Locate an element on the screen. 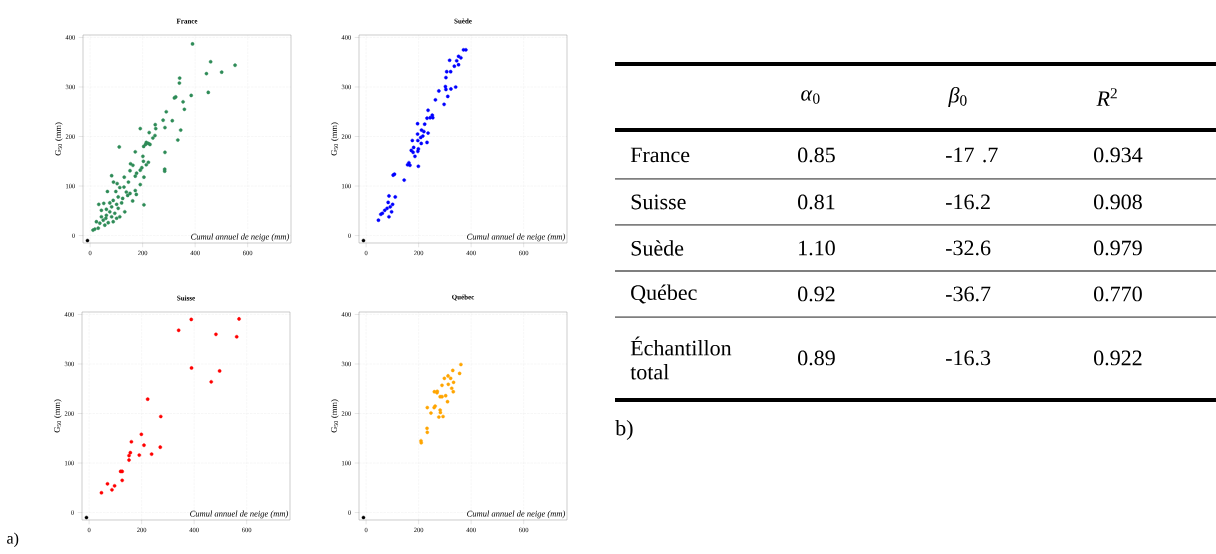 The image size is (1216, 554). text: -16.2 is located at coordinates (968, 202).